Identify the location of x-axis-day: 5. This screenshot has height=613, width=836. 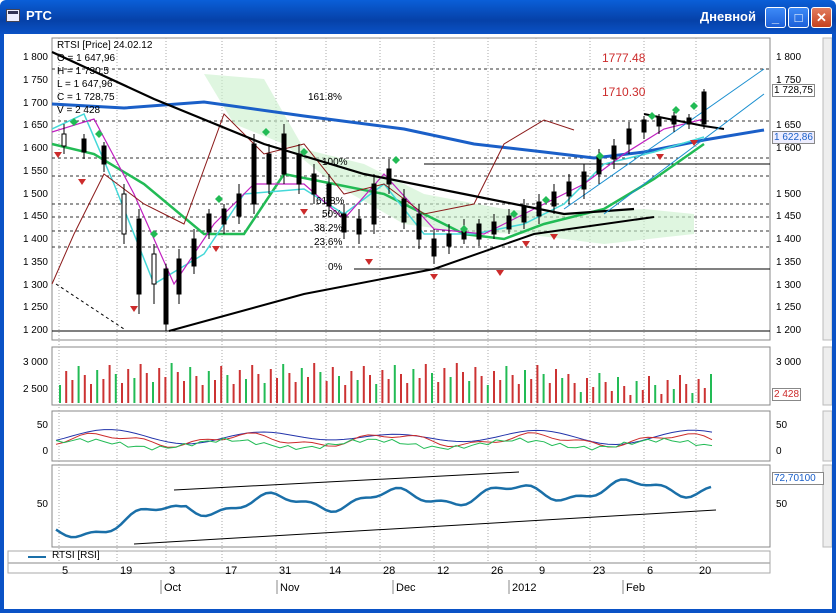
(65, 571).